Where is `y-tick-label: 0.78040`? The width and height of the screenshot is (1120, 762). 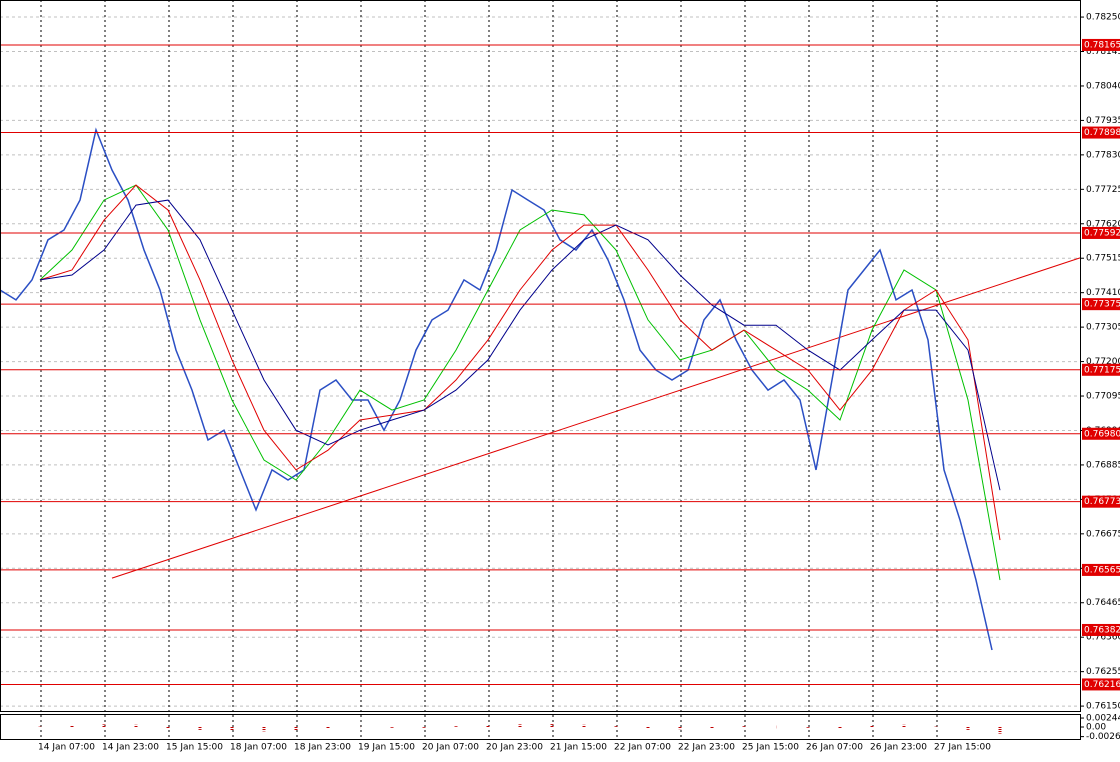 y-tick-label: 0.78040 is located at coordinates (1103, 86).